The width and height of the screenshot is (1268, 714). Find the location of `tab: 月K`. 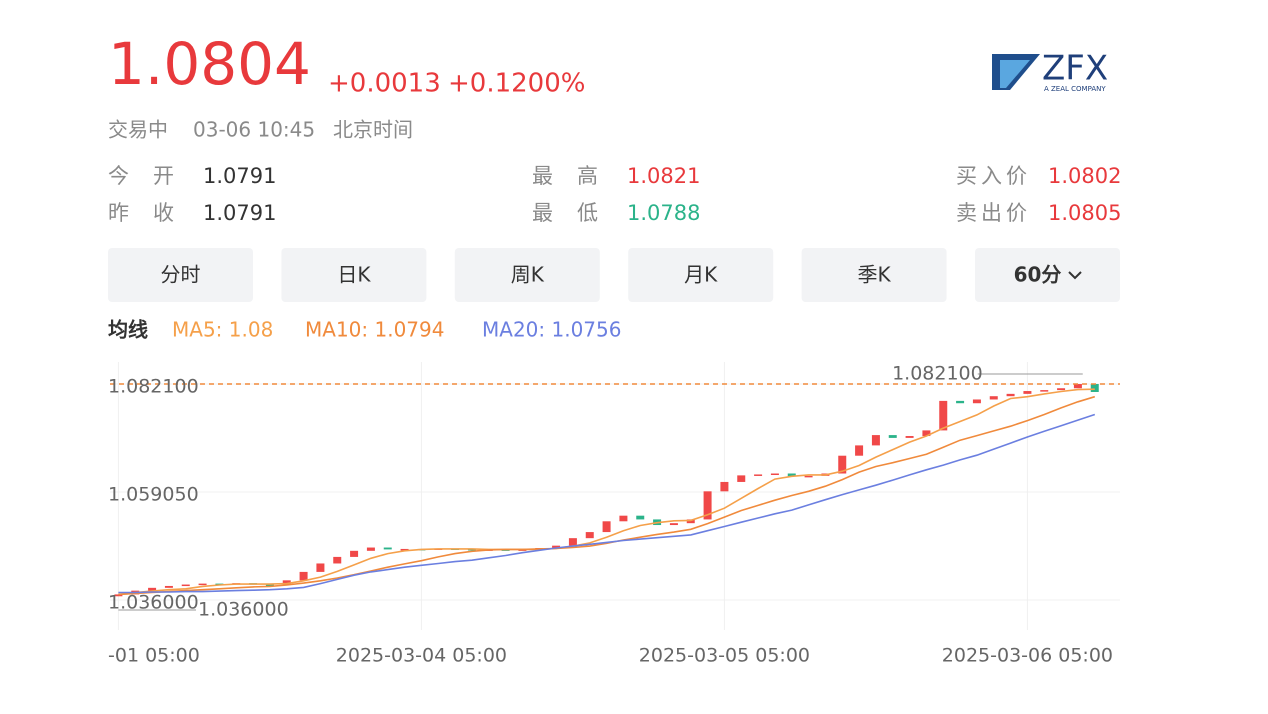

tab: 月K is located at coordinates (701, 275).